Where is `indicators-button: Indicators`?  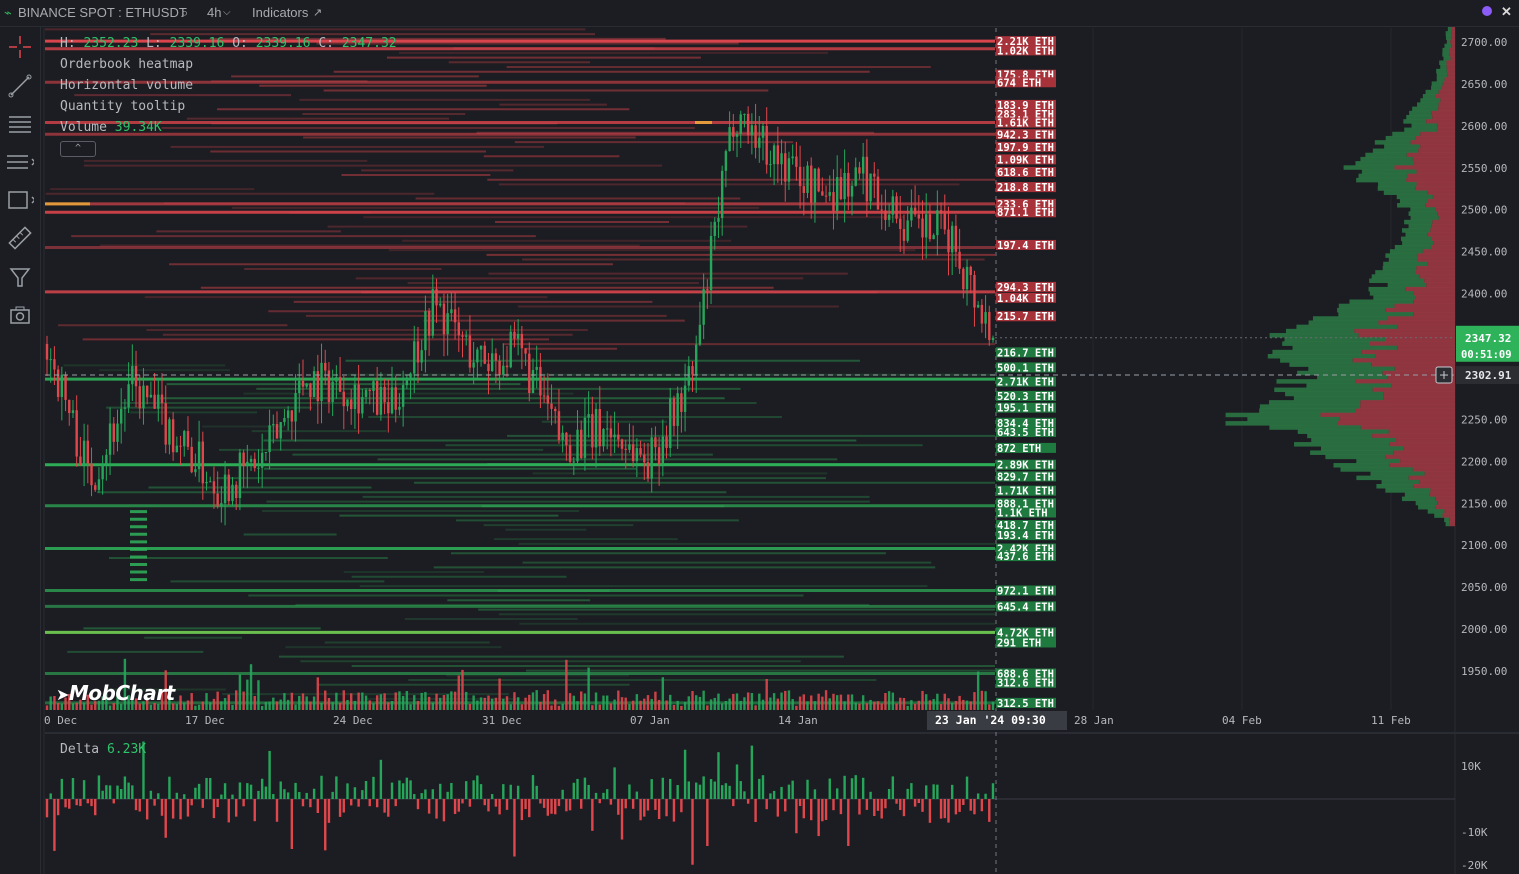 indicators-button: Indicators is located at coordinates (280, 12).